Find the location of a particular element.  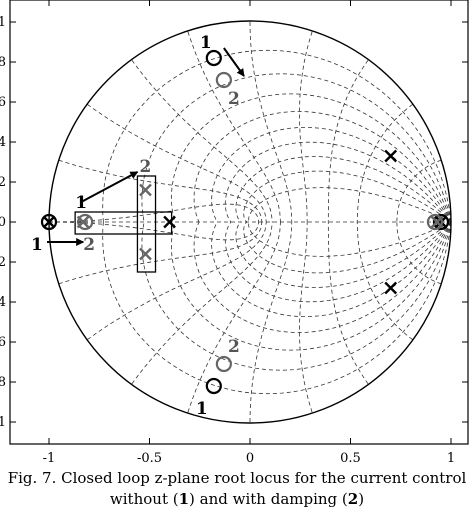

y-tick-label: -1 is located at coordinates (3, 422).